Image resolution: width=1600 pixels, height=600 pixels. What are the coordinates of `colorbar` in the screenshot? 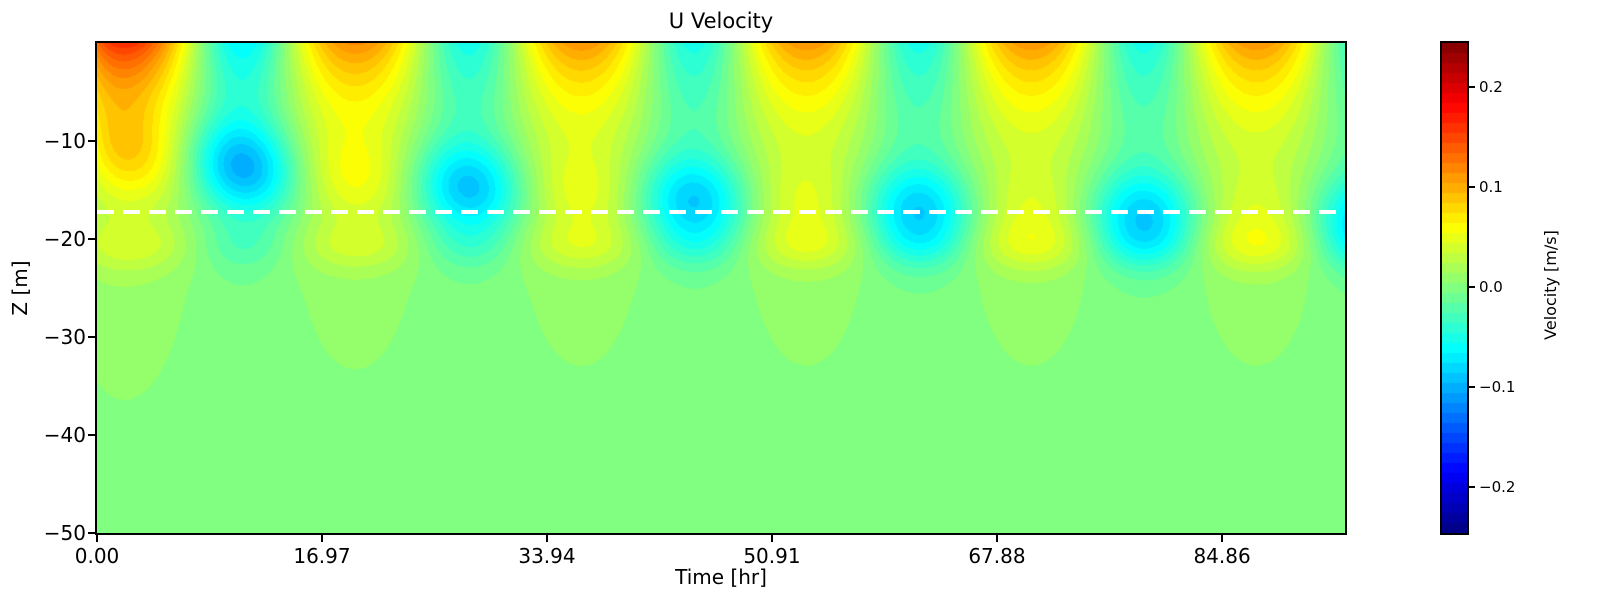 It's located at (1454, 288).